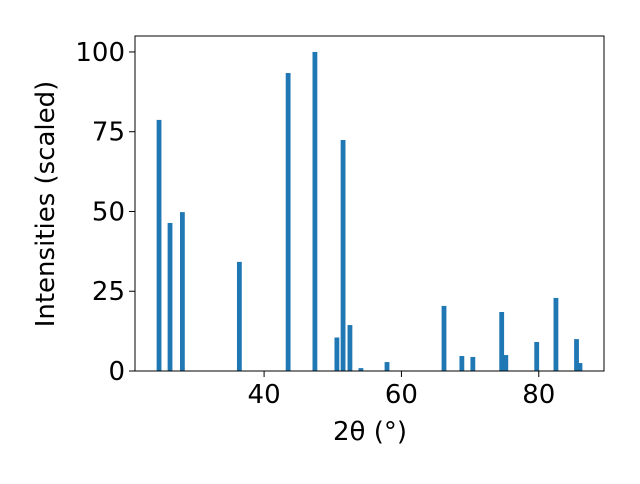 This screenshot has width=640, height=484. What do you see at coordinates (108, 133) in the screenshot?
I see `y-tick-label: 75` at bounding box center [108, 133].